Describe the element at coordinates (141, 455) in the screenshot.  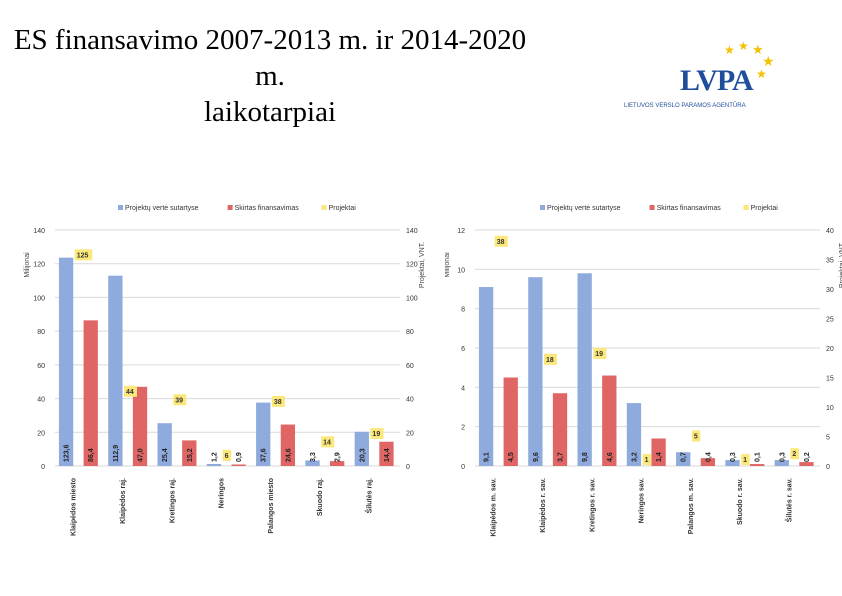
I see `bar-data-label: 47,0` at that location.